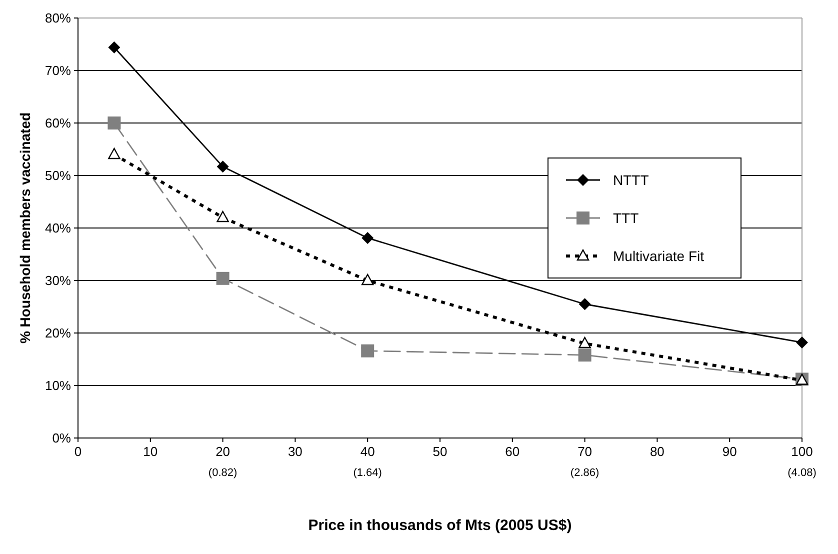  Describe the element at coordinates (58, 18) in the screenshot. I see `y-tick-label: 80%` at that location.